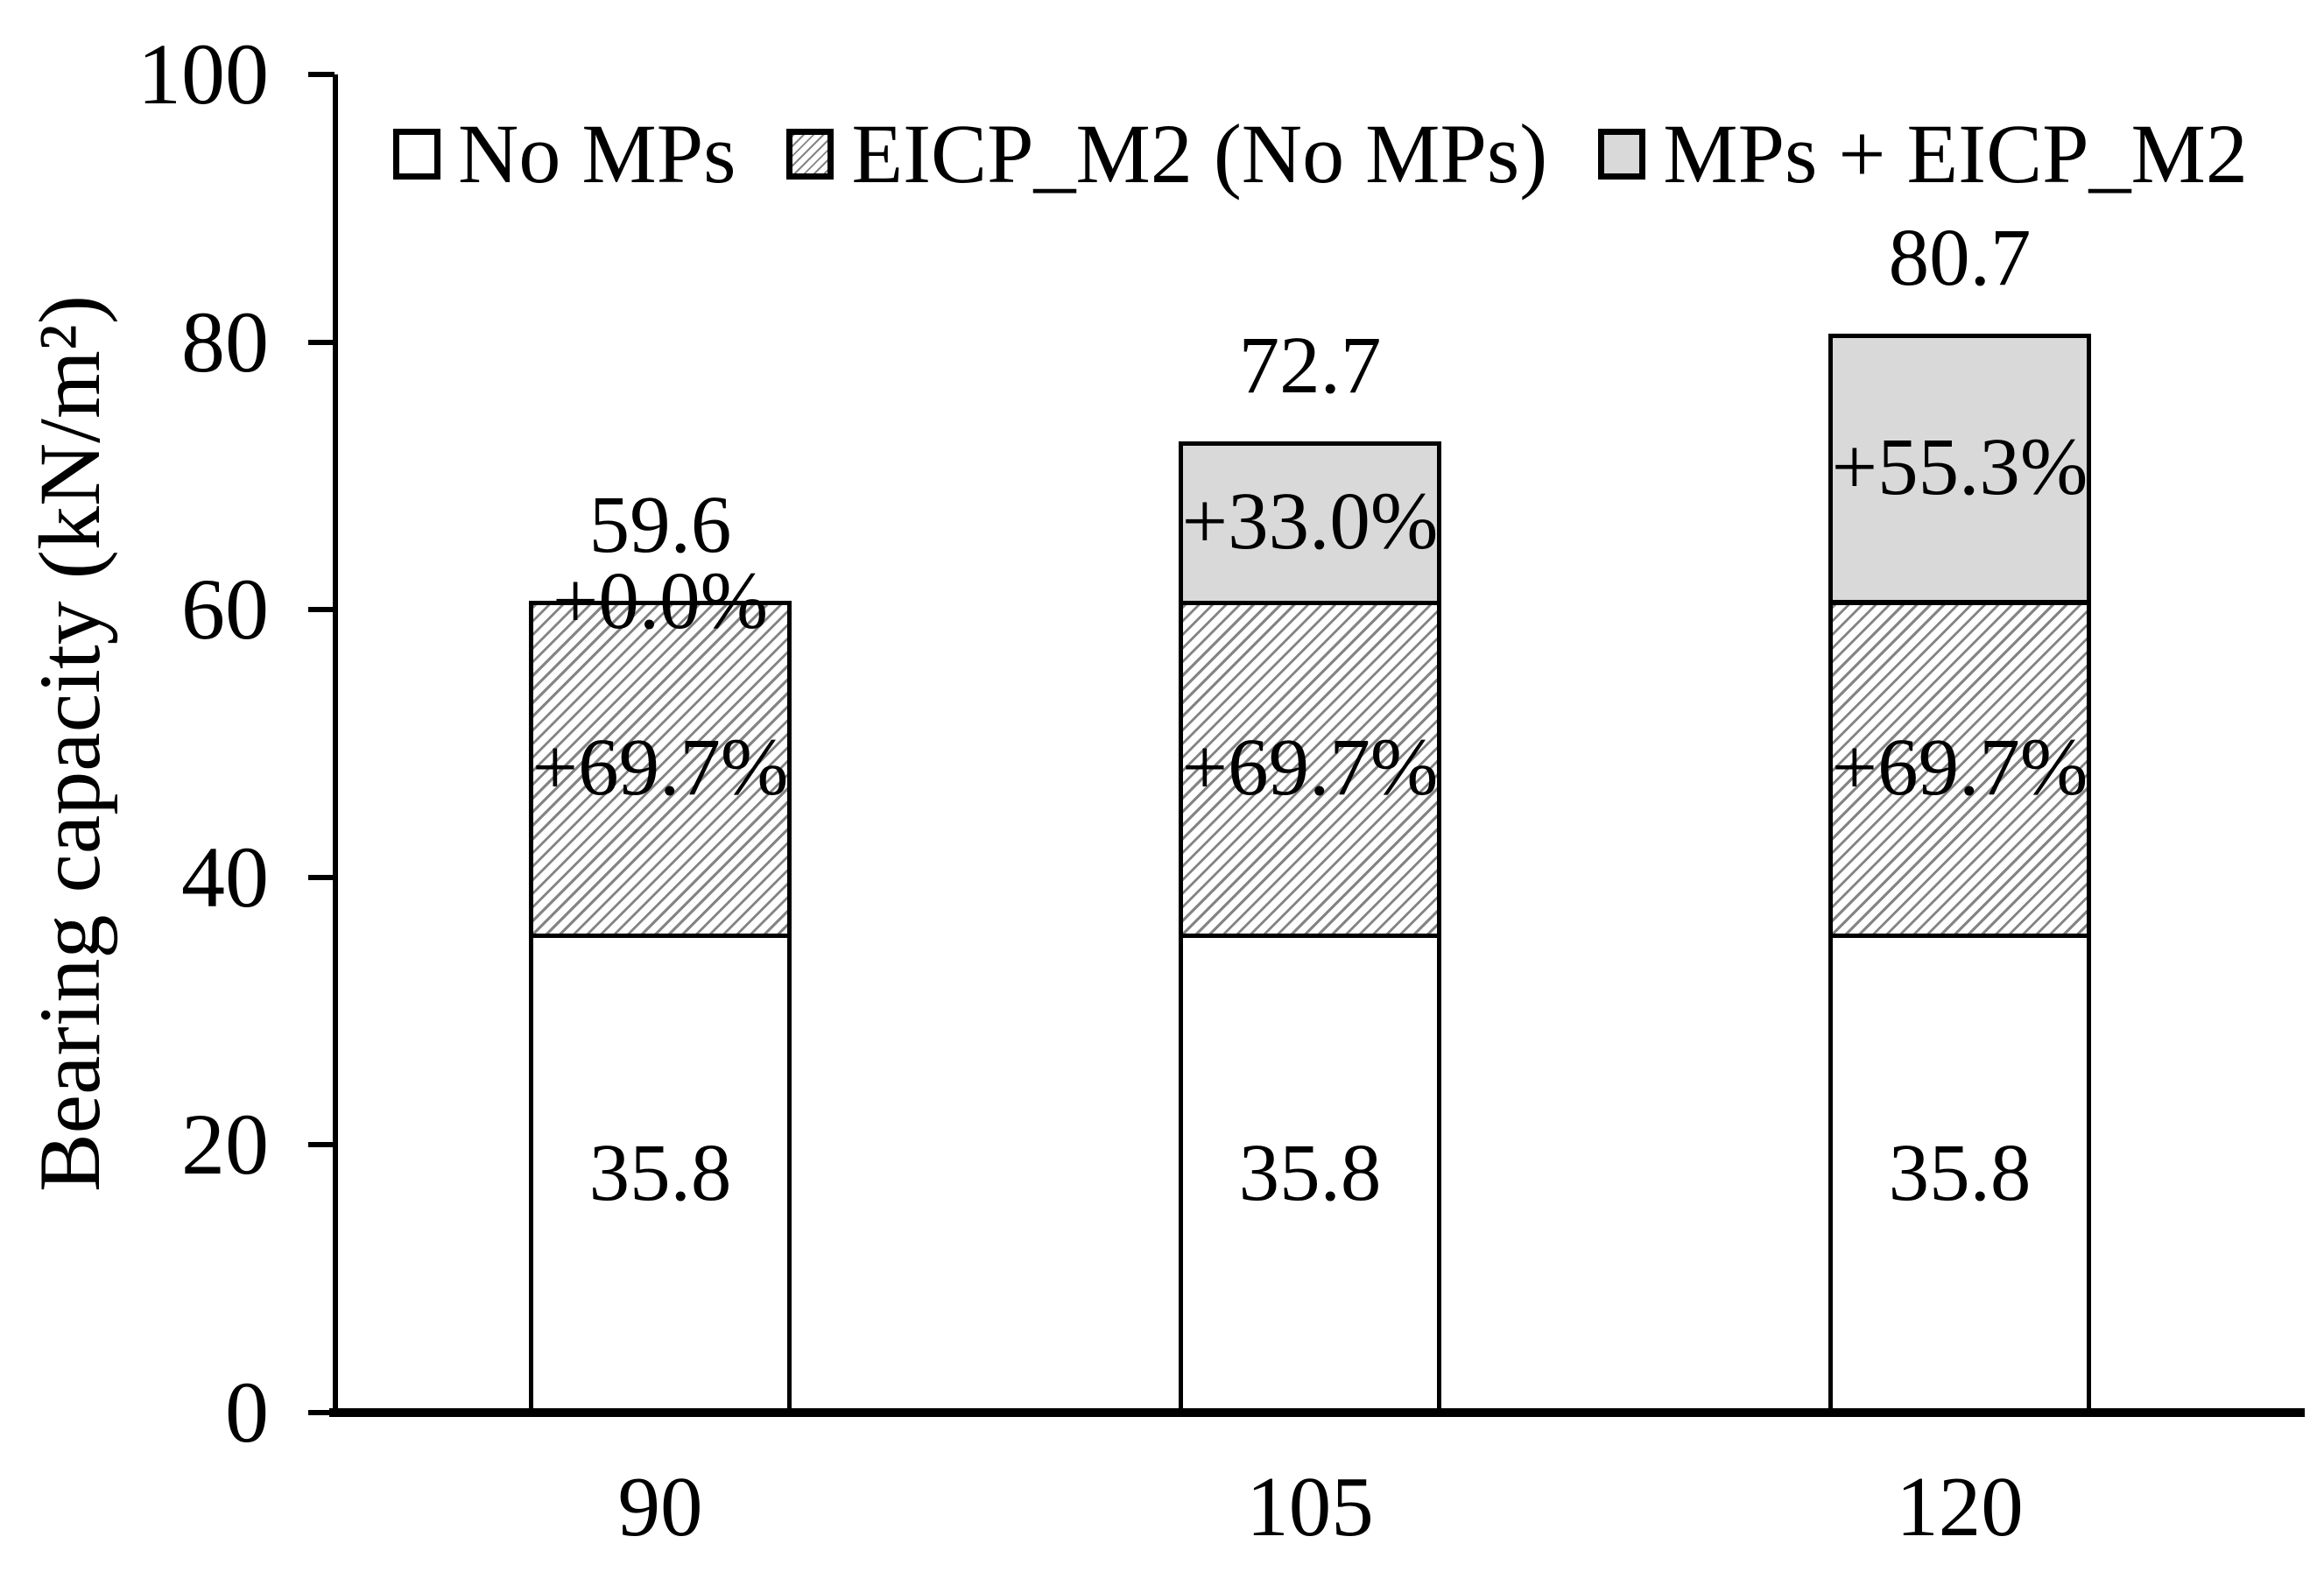  What do you see at coordinates (225, 342) in the screenshot?
I see `y-tick-label: 80` at bounding box center [225, 342].